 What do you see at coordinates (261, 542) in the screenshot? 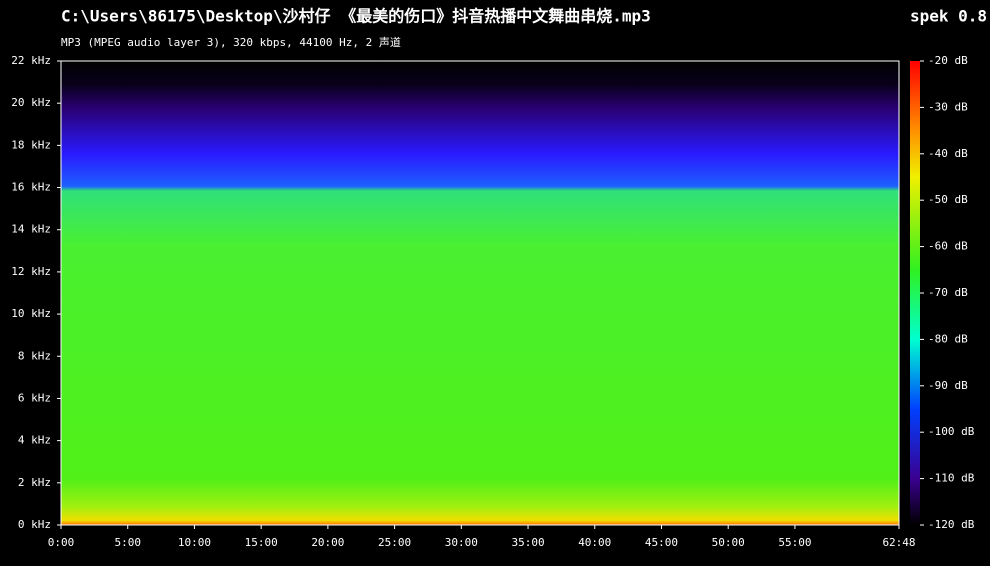
I see `x-tick-label: 15:00` at bounding box center [261, 542].